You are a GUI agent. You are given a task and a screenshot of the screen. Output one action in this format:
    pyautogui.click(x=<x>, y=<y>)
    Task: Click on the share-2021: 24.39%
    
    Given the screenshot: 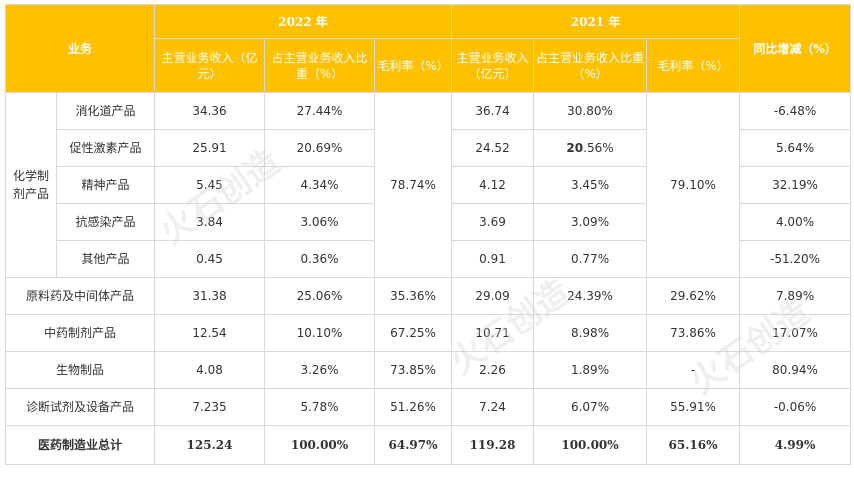 What is the action you would take?
    pyautogui.click(x=590, y=296)
    